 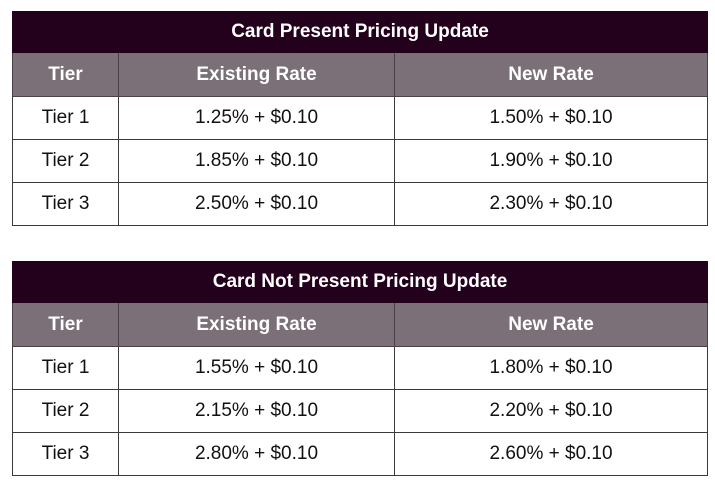 I want to click on table-row: Tier 3 2.50% + $0.10 2.30% + $0.10, so click(x=360, y=204).